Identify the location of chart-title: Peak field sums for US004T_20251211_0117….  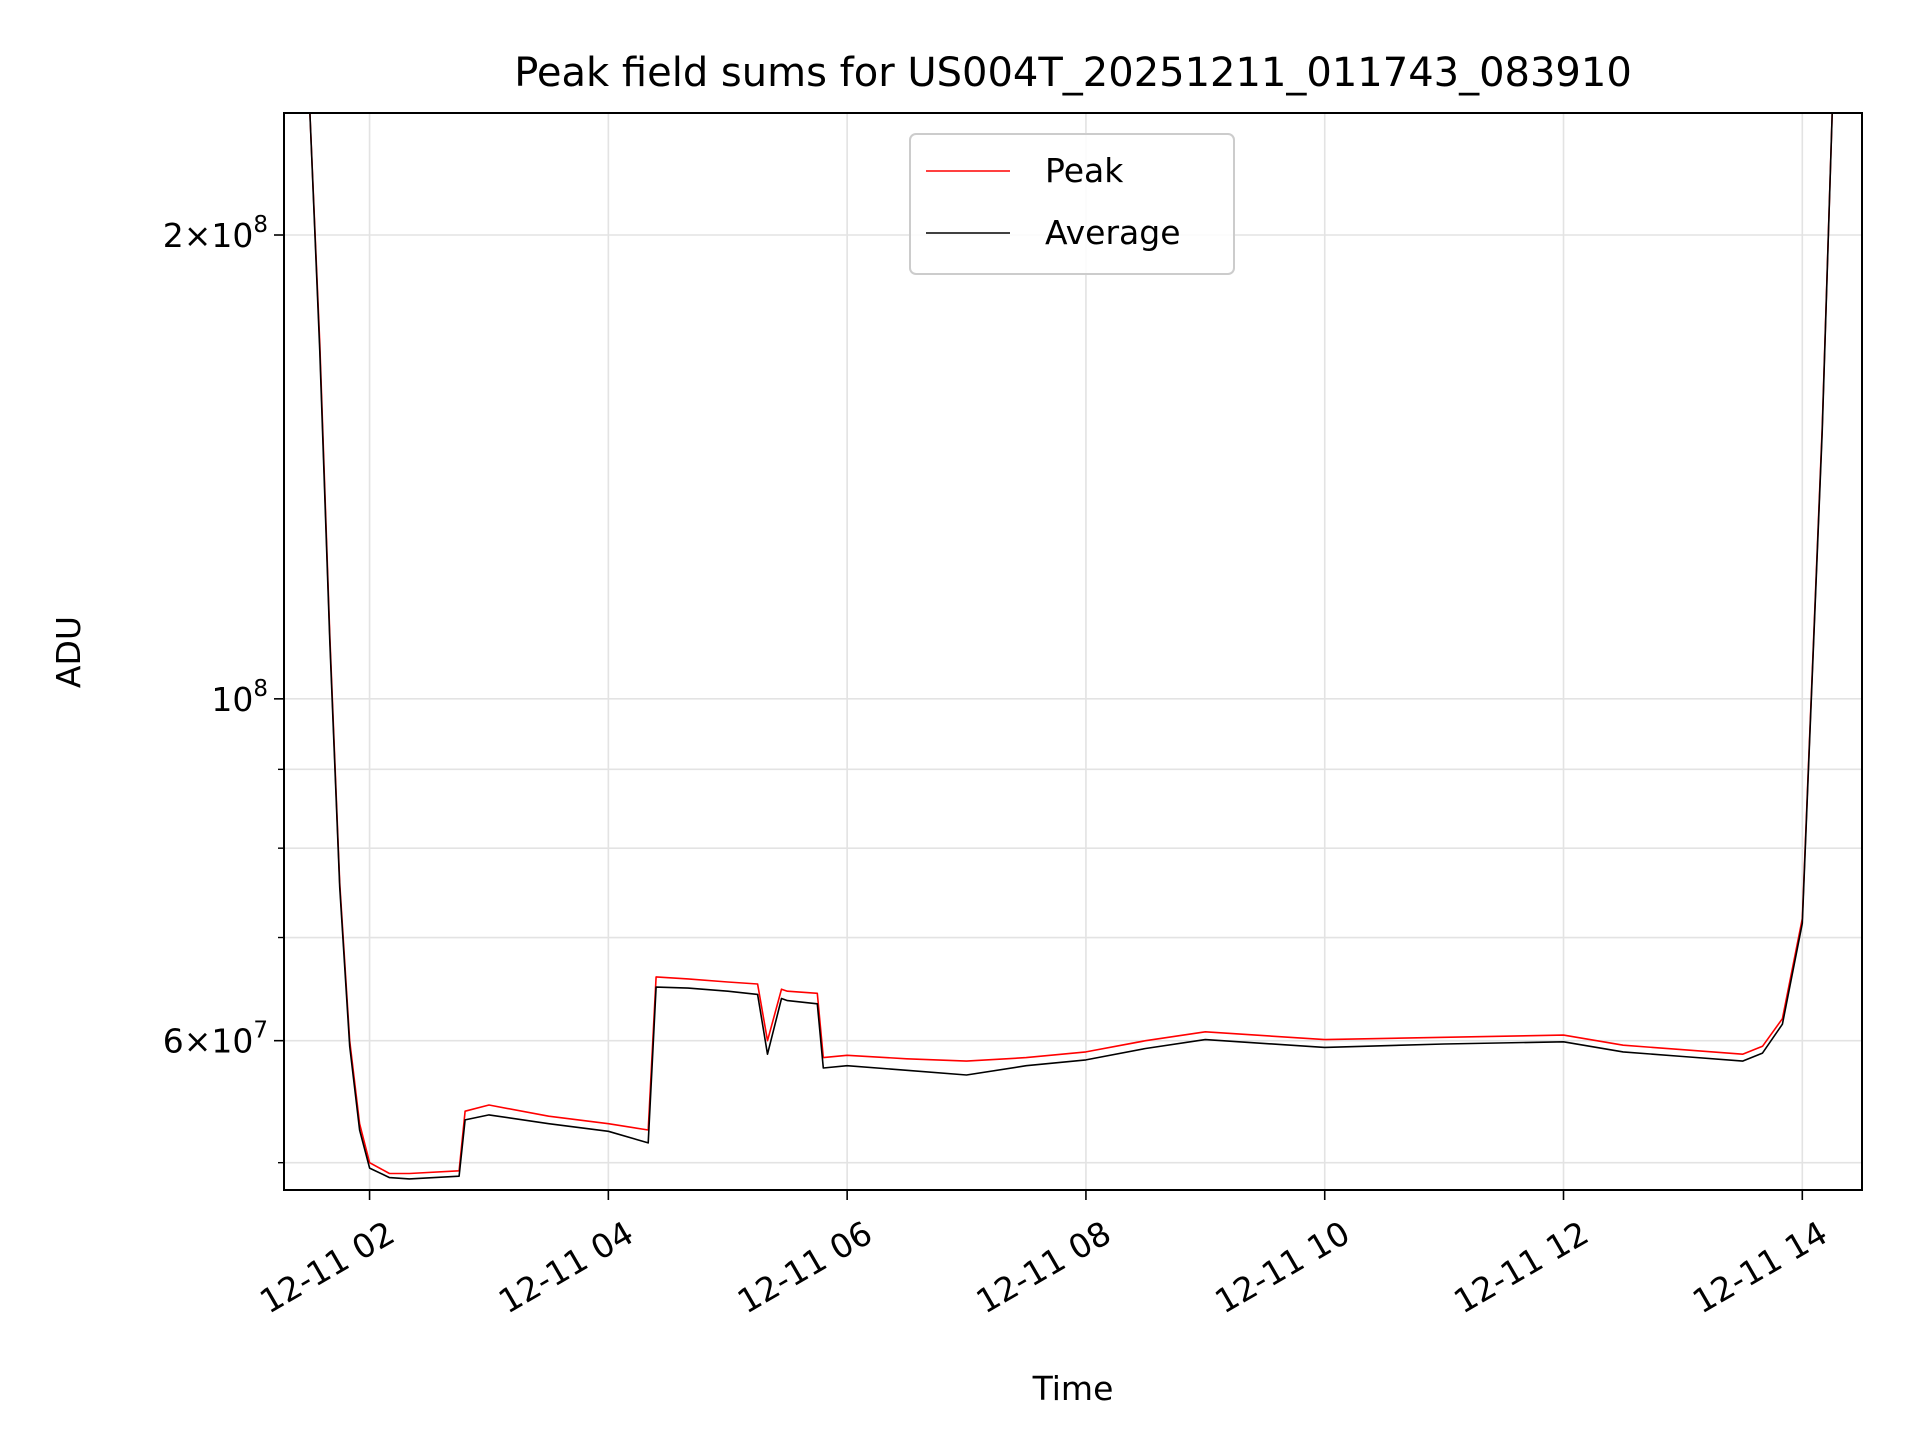
(1073, 73).